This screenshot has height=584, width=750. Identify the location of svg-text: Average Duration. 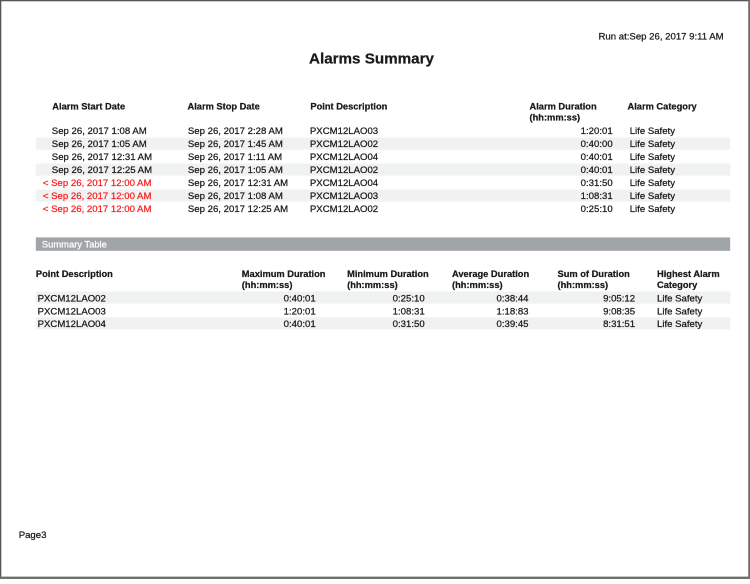
(490, 274).